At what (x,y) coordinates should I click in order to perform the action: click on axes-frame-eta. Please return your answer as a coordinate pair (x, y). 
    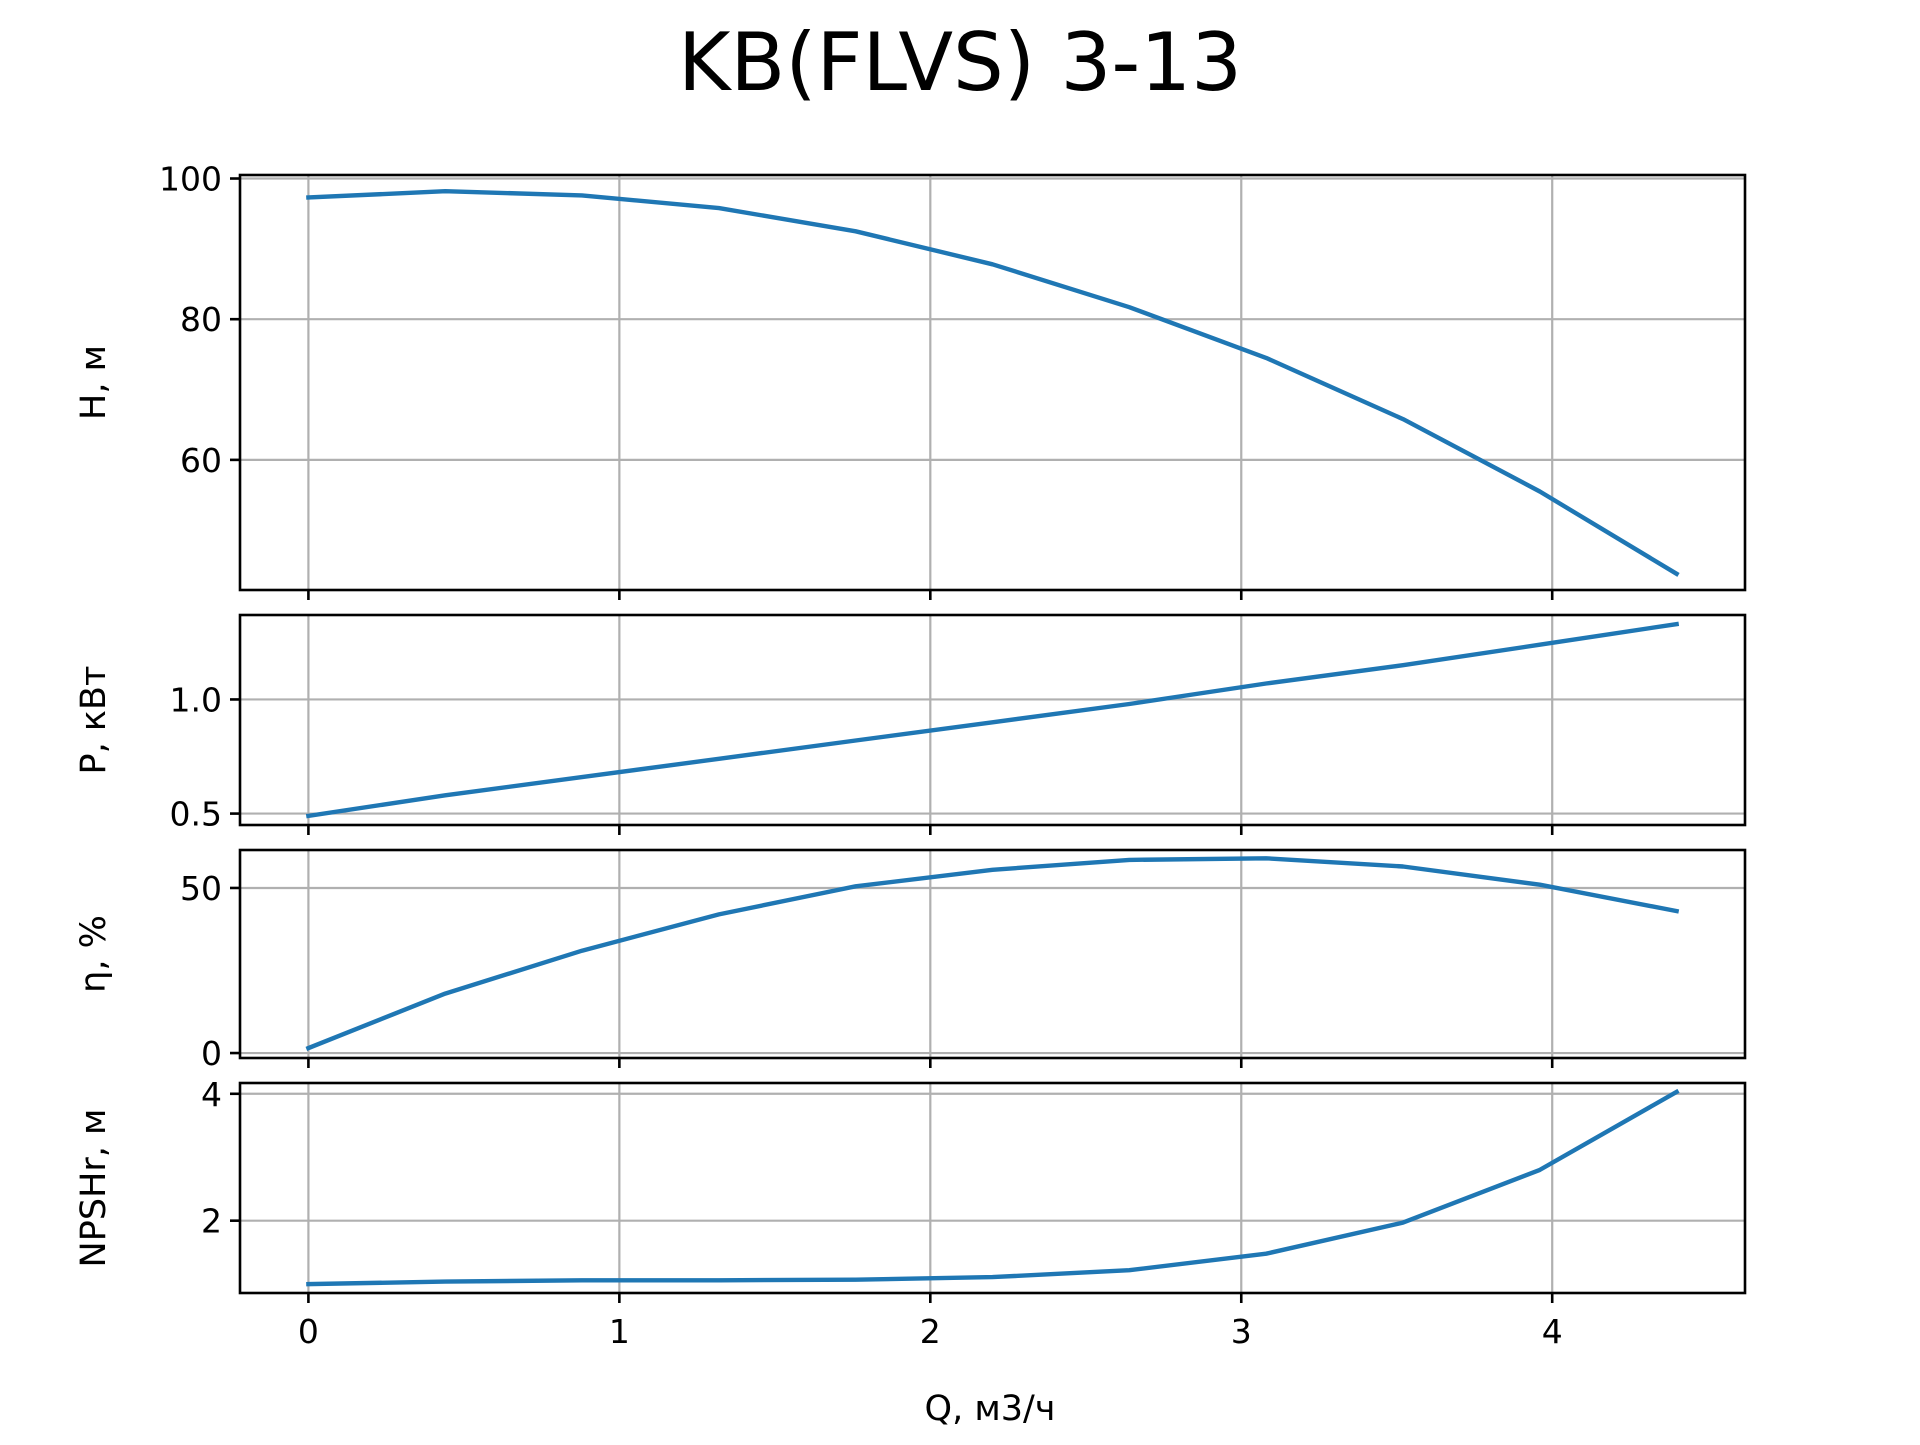
    Looking at the image, I should click on (992, 954).